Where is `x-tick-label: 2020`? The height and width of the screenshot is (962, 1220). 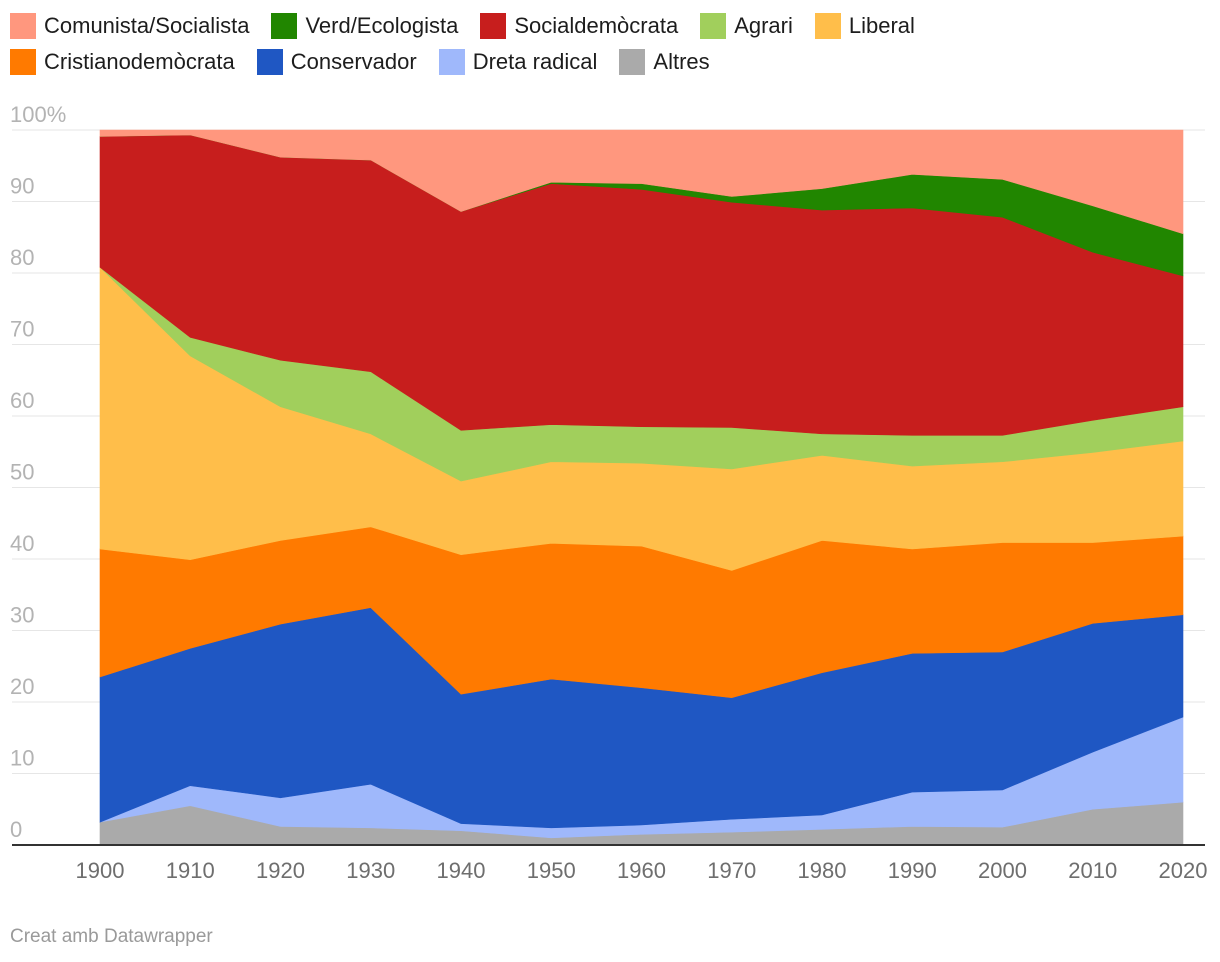 x-tick-label: 2020 is located at coordinates (1183, 870).